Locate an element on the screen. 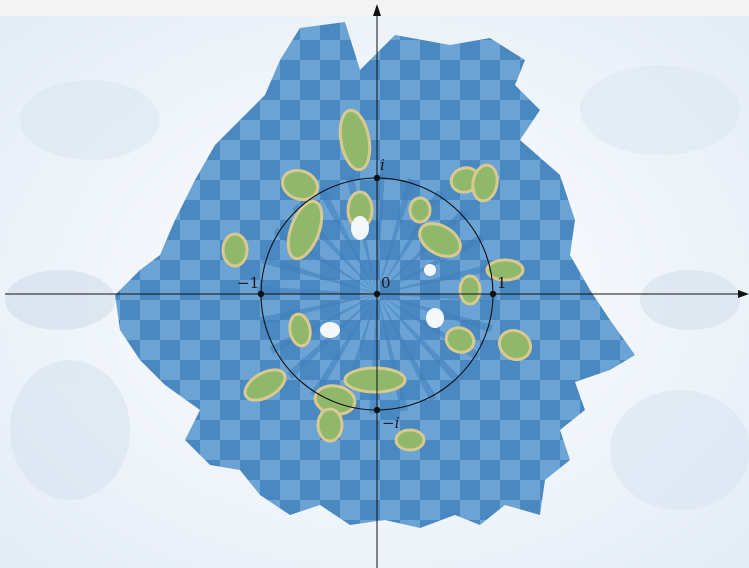  real-axis-arrowhead is located at coordinates (743, 294).